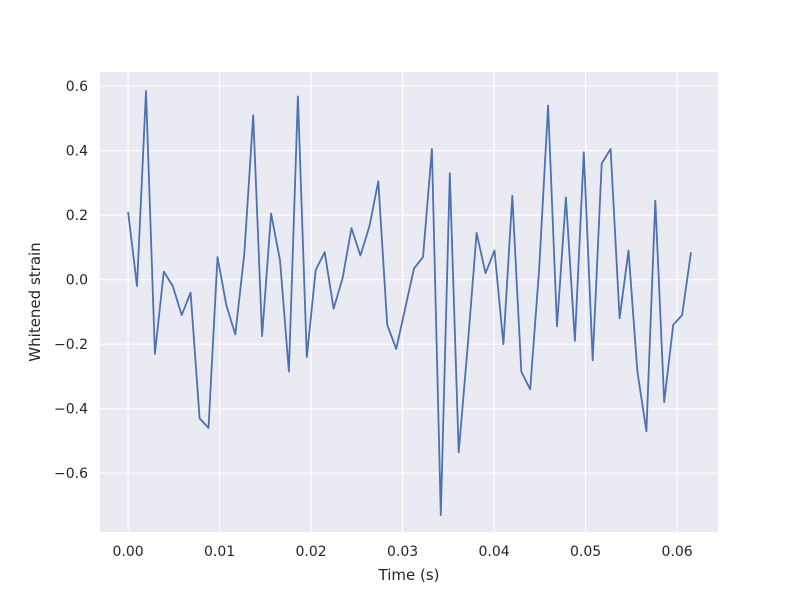 This screenshot has width=800, height=600. What do you see at coordinates (77, 87) in the screenshot?
I see `y-tick-label: 0.6` at bounding box center [77, 87].